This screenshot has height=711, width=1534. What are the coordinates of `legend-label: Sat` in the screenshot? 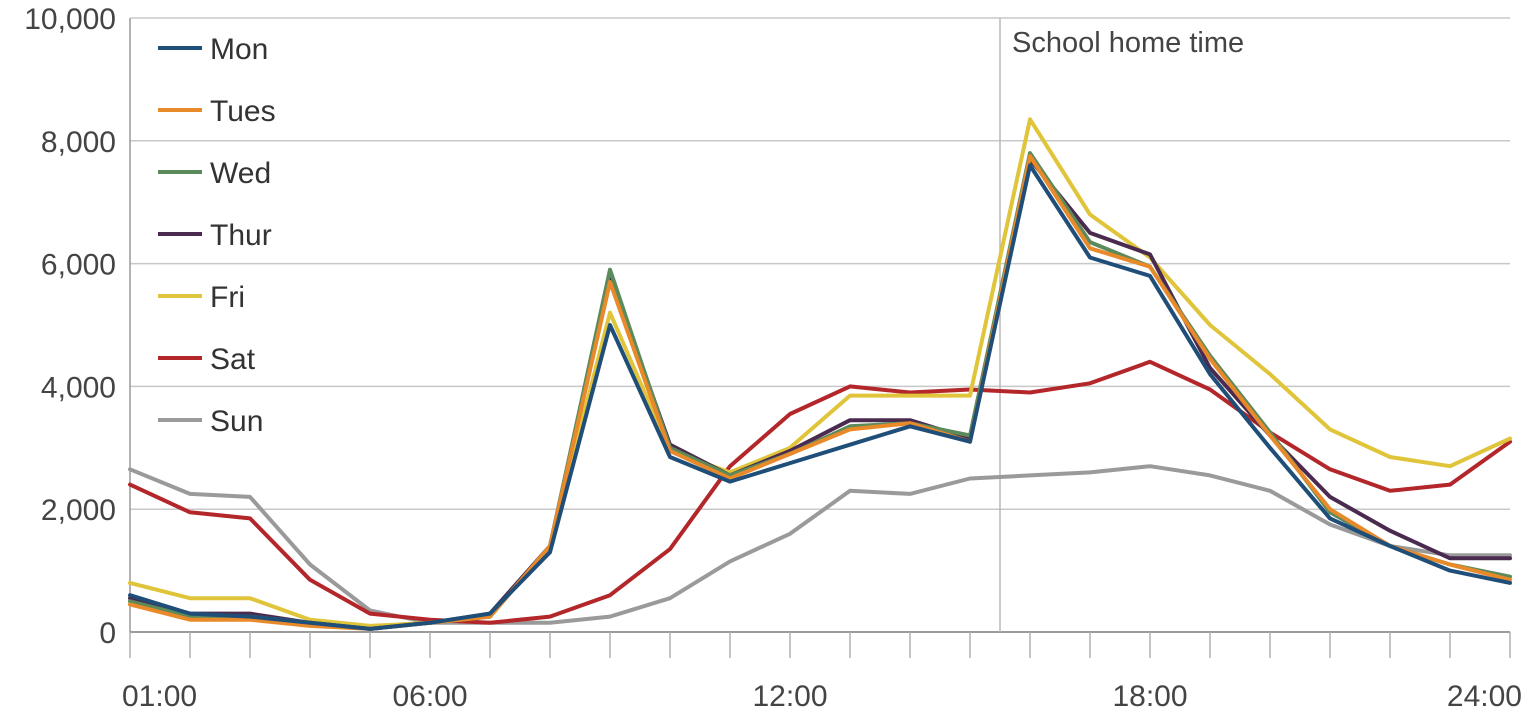 It's located at (233, 359).